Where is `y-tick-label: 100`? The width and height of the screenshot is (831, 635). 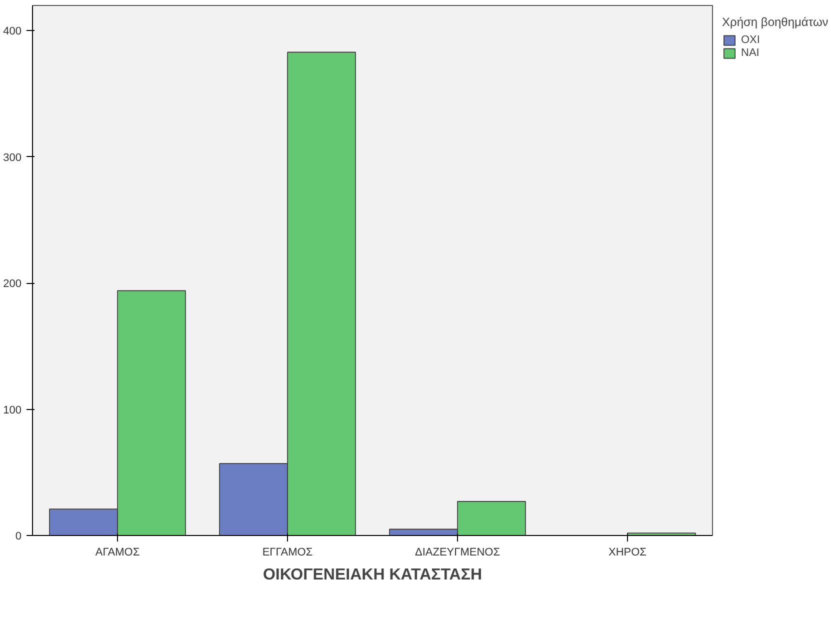
y-tick-label: 100 is located at coordinates (12, 410).